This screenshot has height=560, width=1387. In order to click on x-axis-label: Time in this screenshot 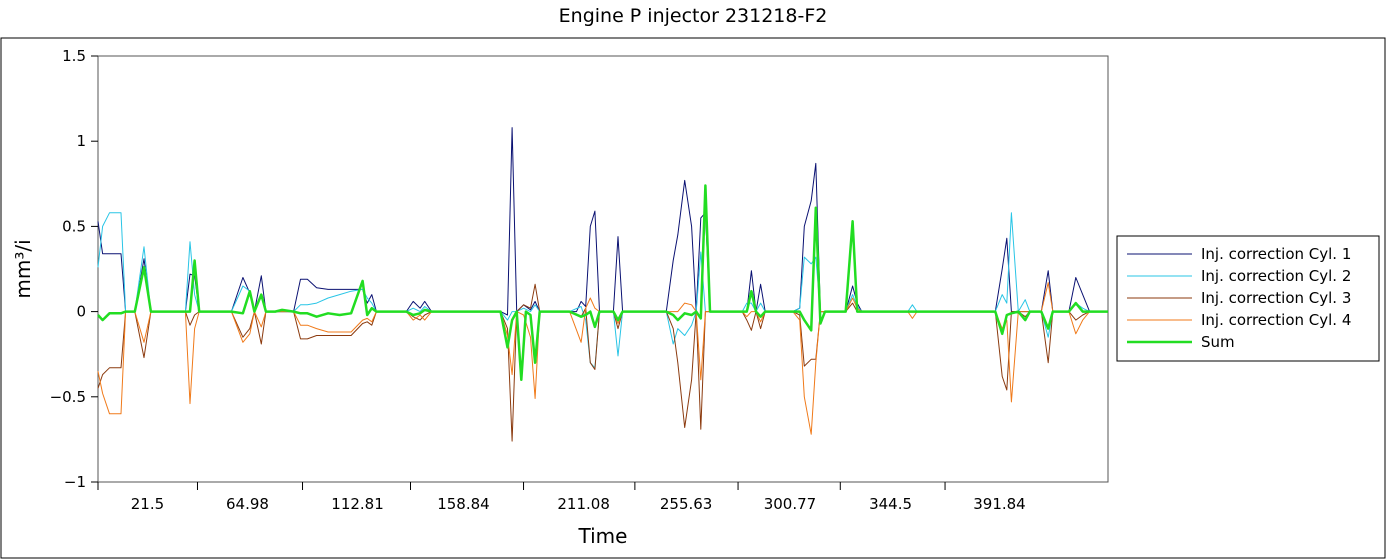, I will do `click(603, 536)`.